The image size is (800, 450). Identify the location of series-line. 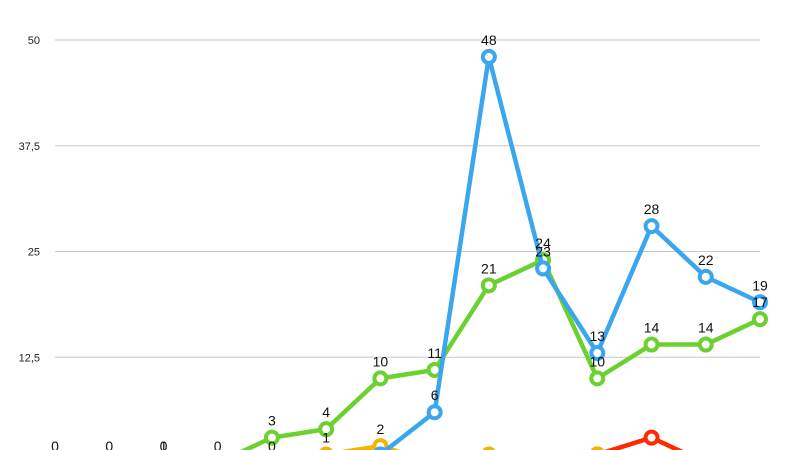
(644, 442).